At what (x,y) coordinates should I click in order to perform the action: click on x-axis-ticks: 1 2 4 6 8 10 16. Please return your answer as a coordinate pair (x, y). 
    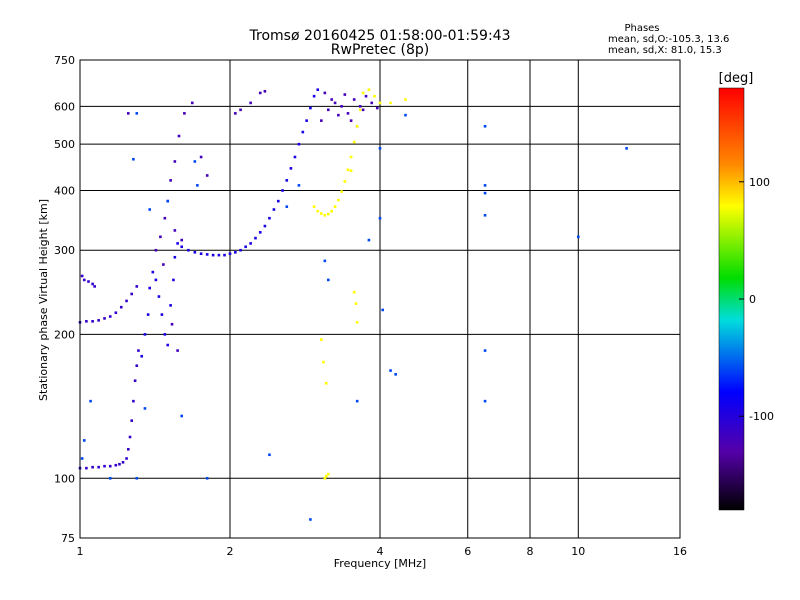
    Looking at the image, I should click on (382, 551).